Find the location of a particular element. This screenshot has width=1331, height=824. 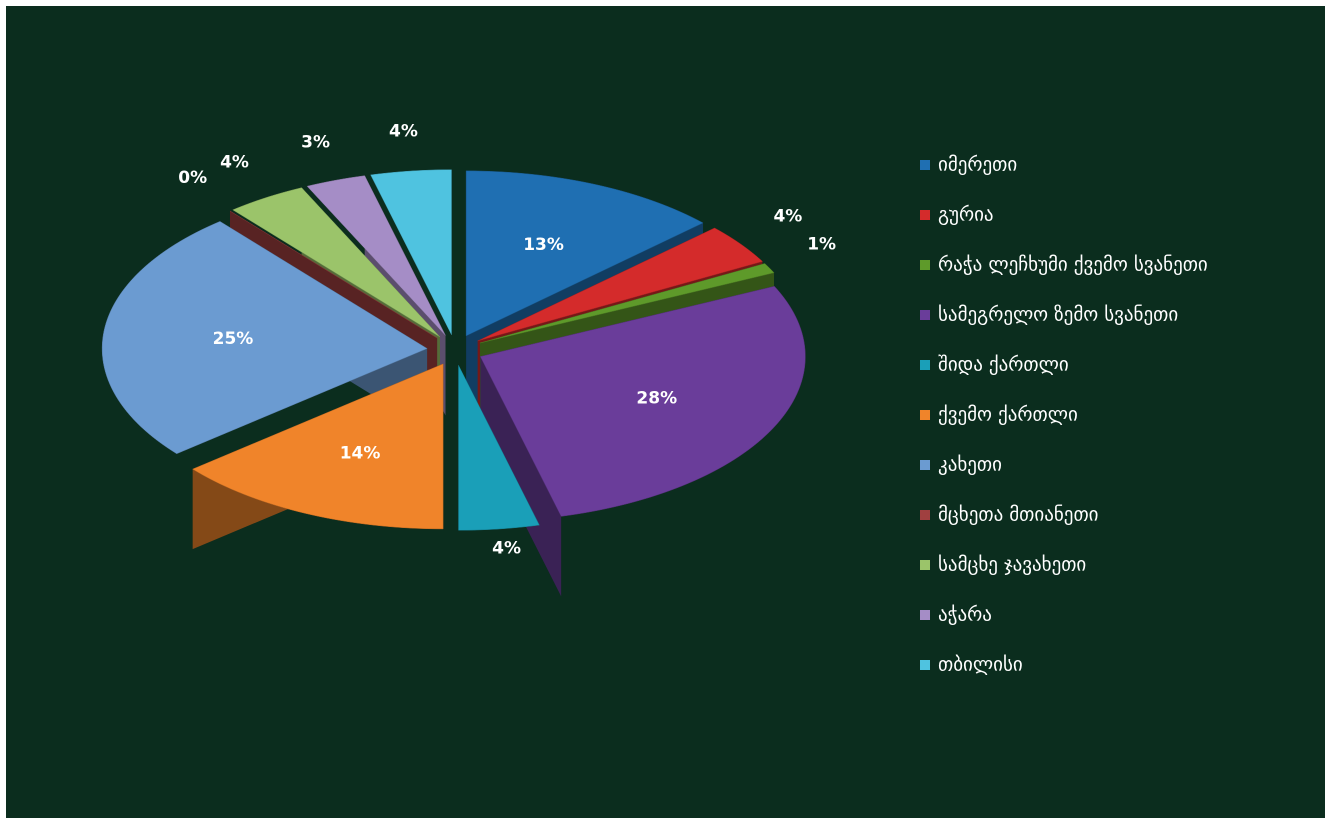

legend-label: სამეგრელო ზემო სვანეთი is located at coordinates (1058, 315).